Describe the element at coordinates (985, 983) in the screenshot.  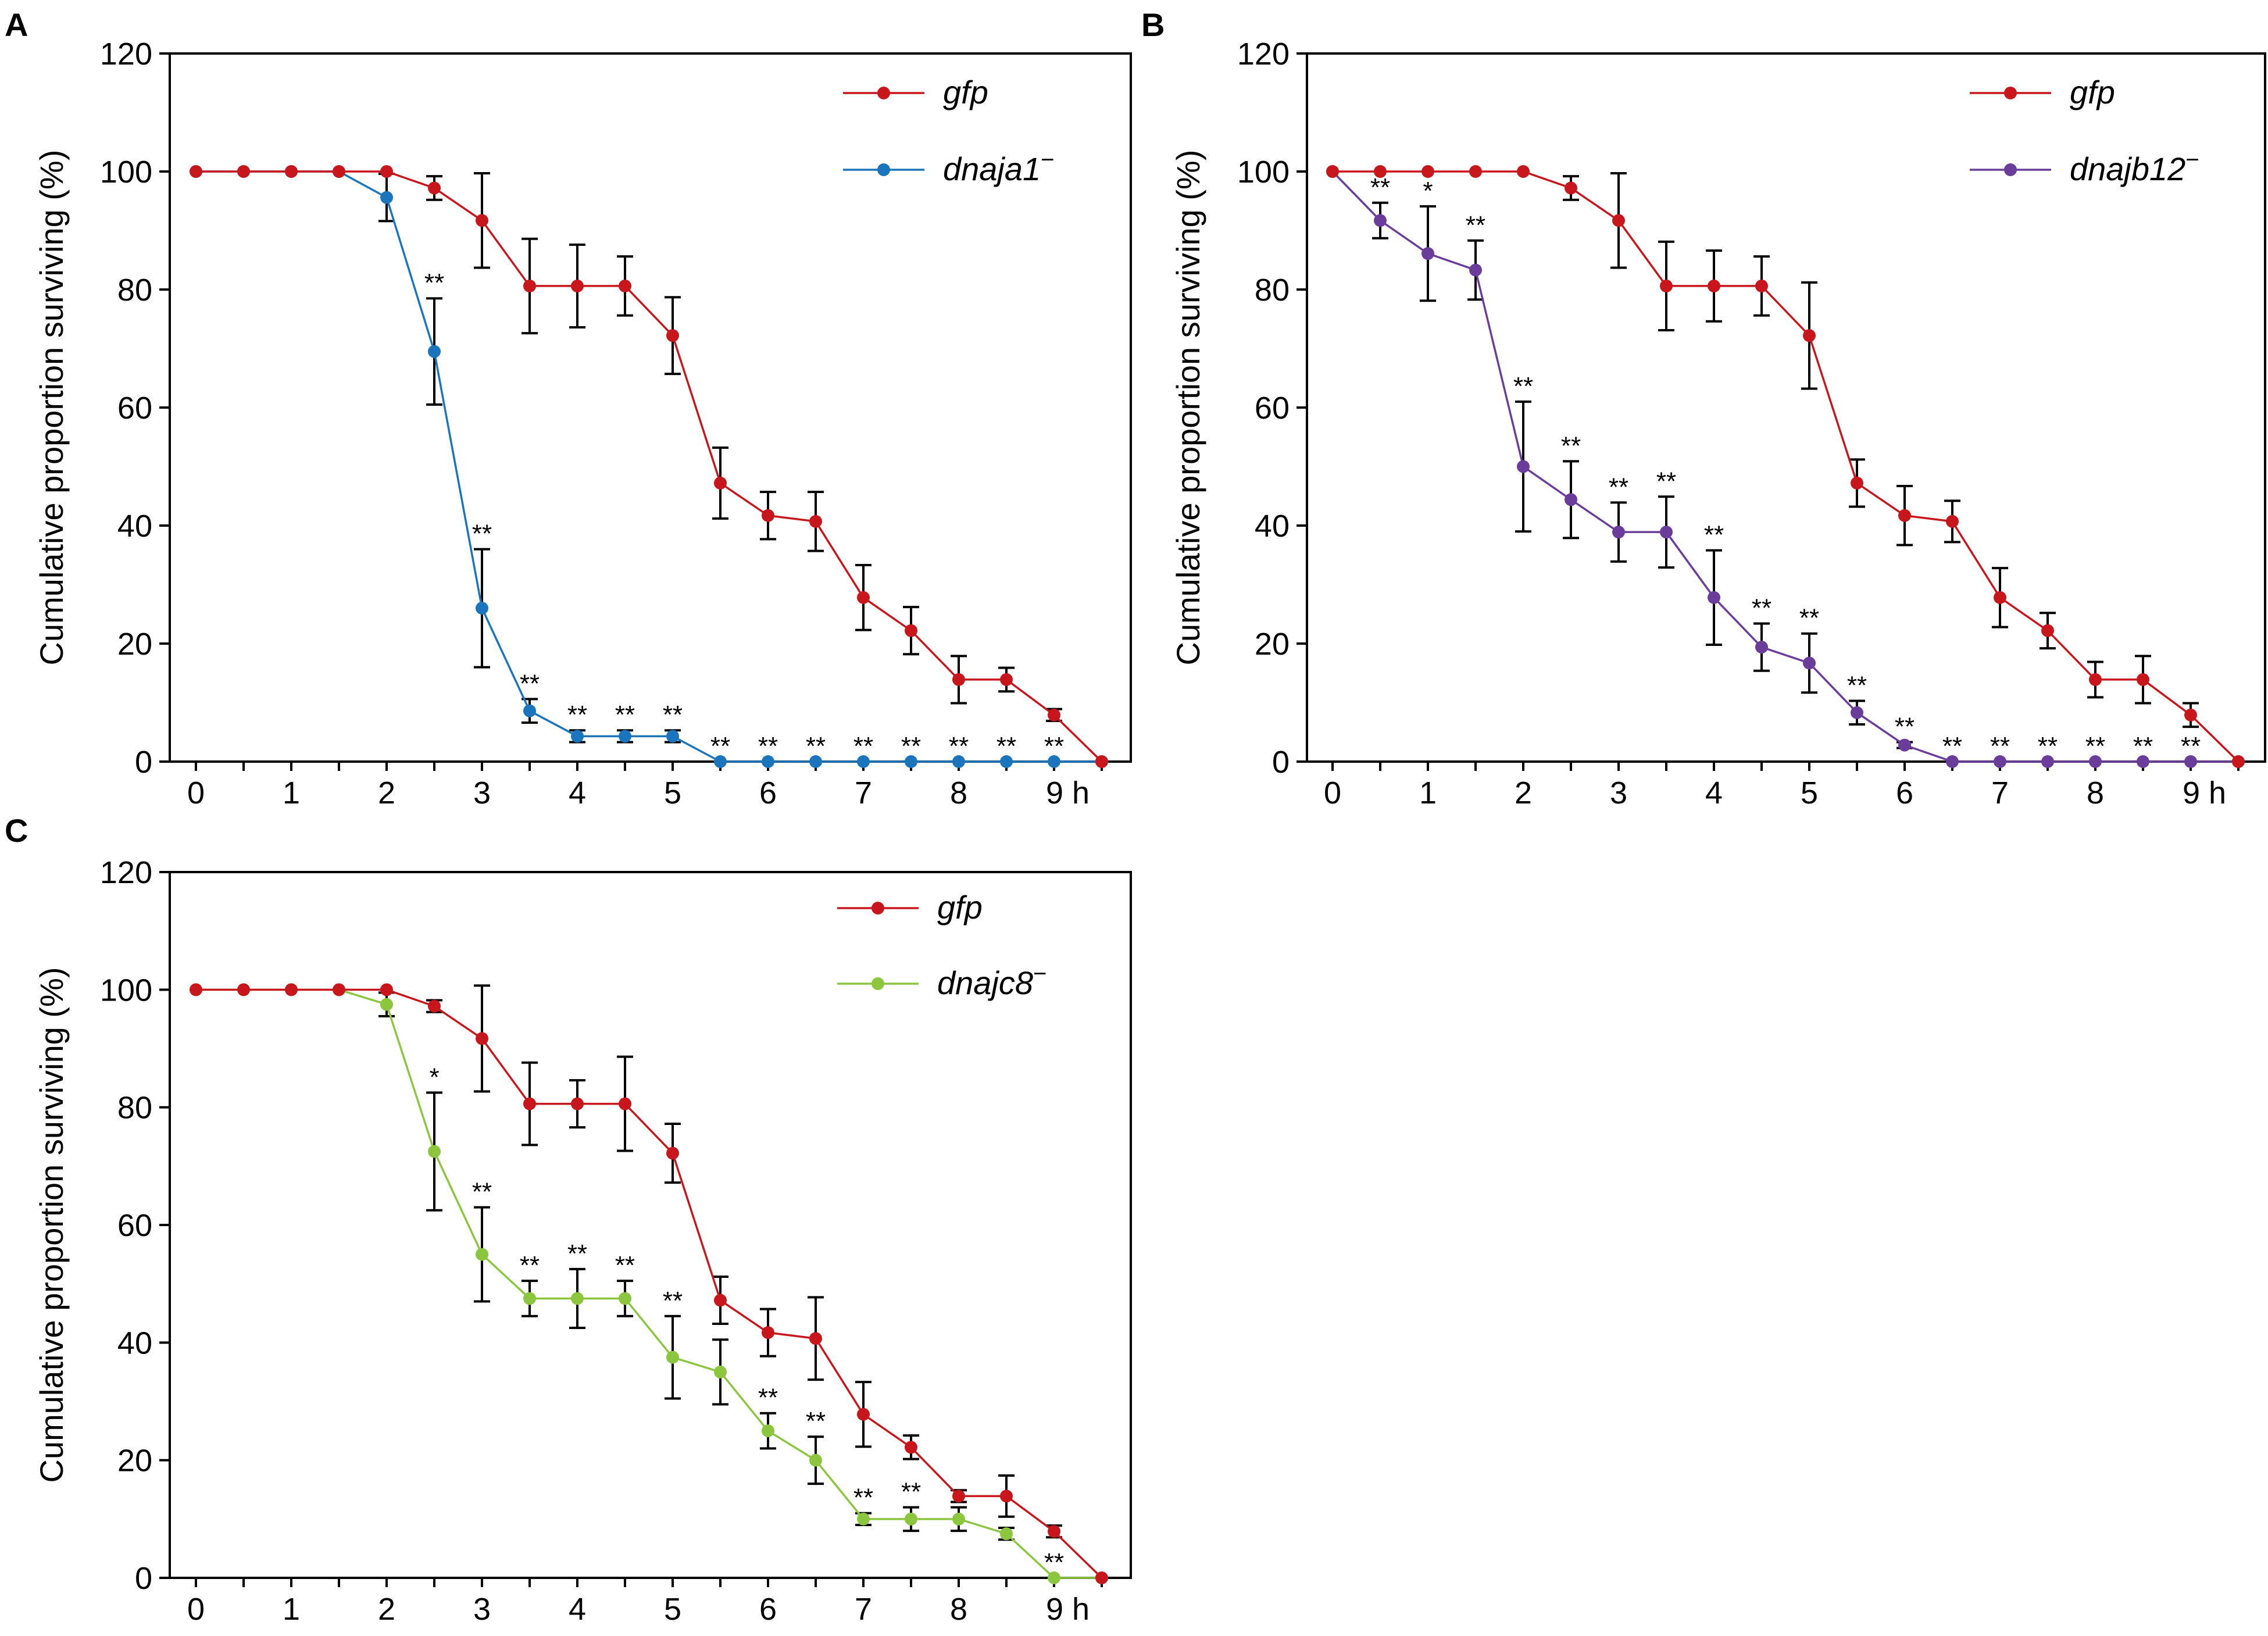
I see `legend-label-name: dnajc8` at that location.